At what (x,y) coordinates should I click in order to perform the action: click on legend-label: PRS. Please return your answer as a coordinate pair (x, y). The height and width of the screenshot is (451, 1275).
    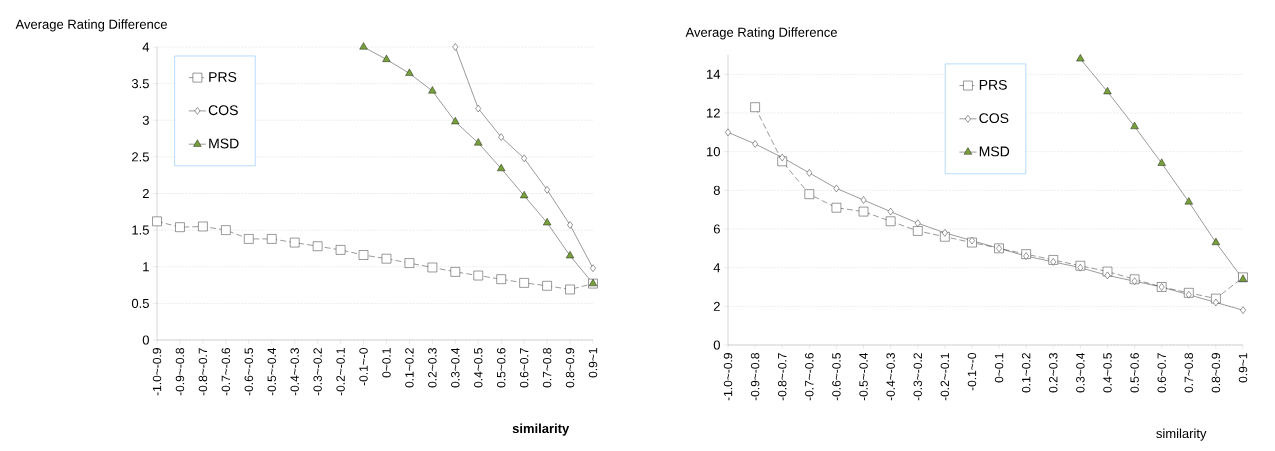
    Looking at the image, I should click on (993, 84).